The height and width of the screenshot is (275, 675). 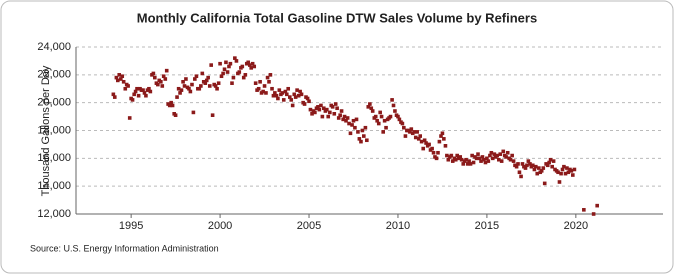 What do you see at coordinates (54, 158) in the screenshot?
I see `y-tick-label: 16,000` at bounding box center [54, 158].